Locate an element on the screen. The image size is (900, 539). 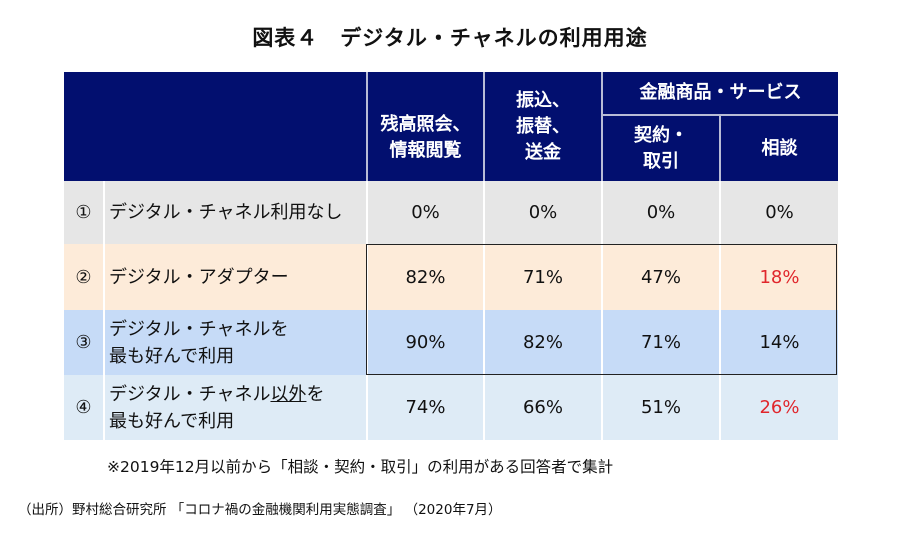
figure-title: 図表４ デジタル・チャネルの利用用途 is located at coordinates (450, 38).